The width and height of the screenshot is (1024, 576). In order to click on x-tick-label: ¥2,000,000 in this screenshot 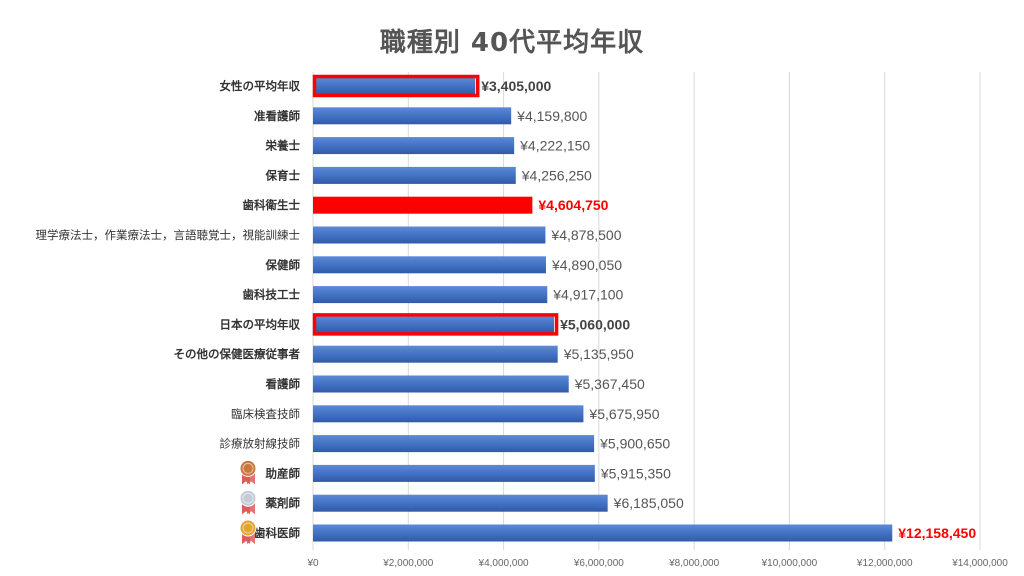, I will do `click(407, 563)`.